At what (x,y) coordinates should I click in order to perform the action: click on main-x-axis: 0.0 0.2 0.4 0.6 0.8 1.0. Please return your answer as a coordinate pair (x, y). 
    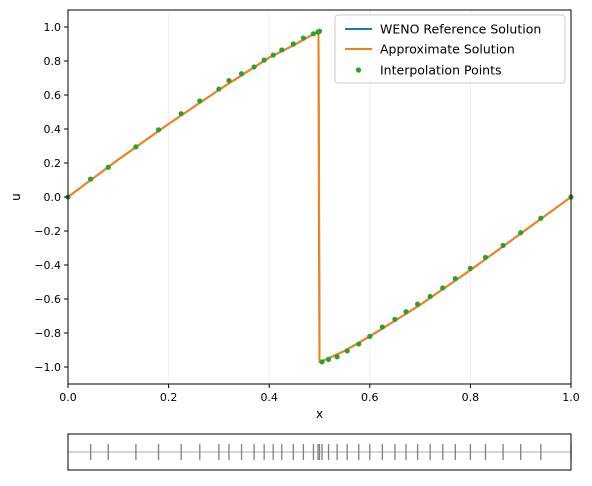
    Looking at the image, I should click on (319, 394).